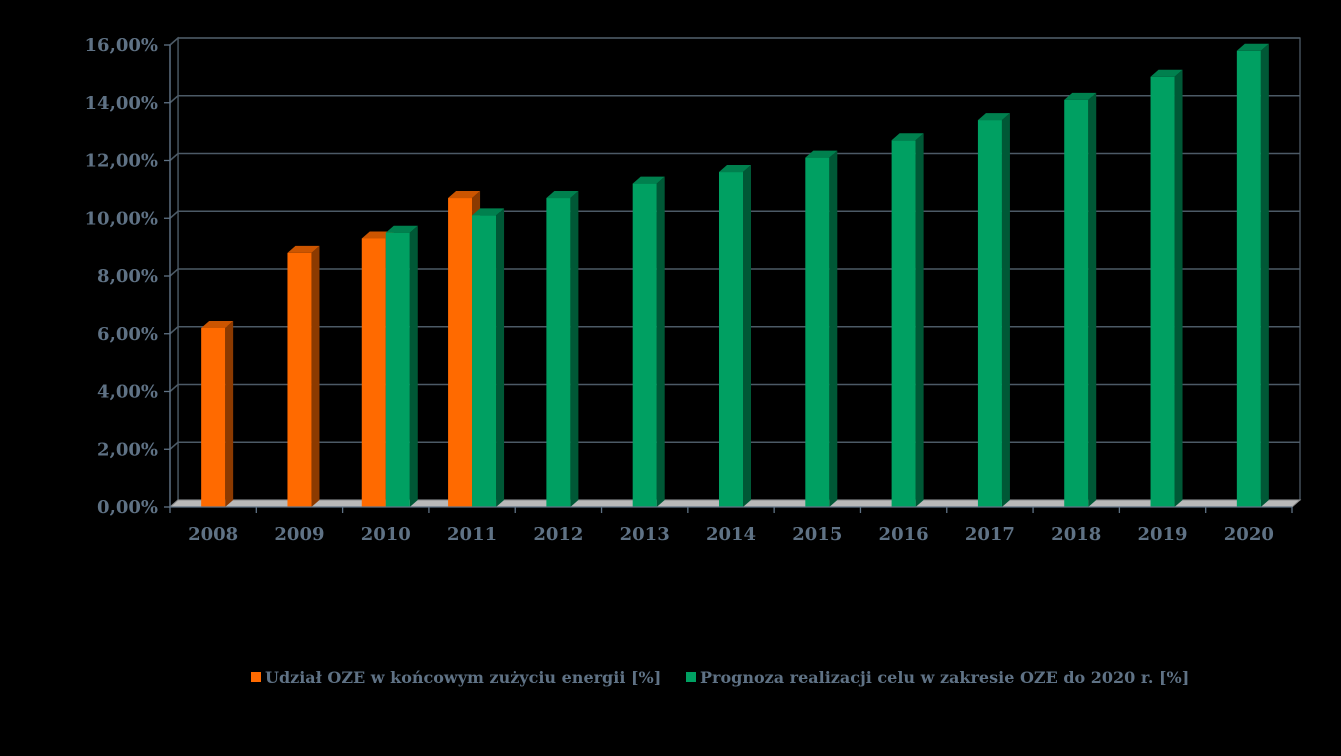  I want to click on y-tick-label: 4,00%, so click(127, 392).